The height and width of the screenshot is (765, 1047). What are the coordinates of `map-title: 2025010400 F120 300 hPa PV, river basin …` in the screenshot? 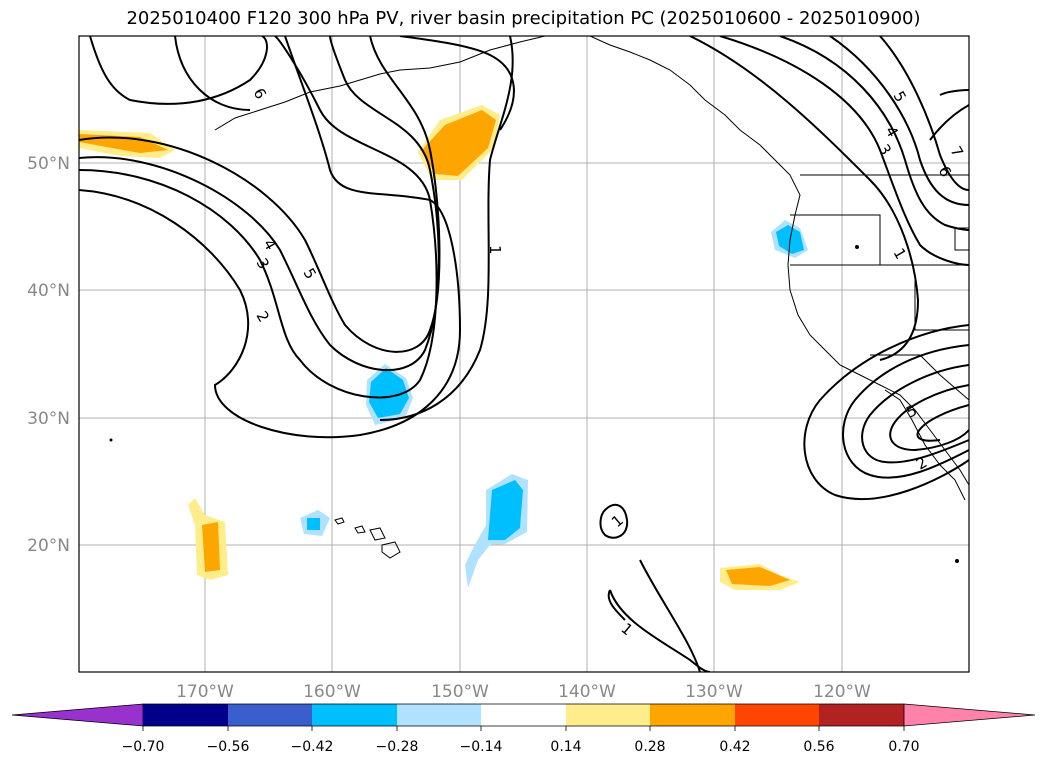 It's located at (523, 18).